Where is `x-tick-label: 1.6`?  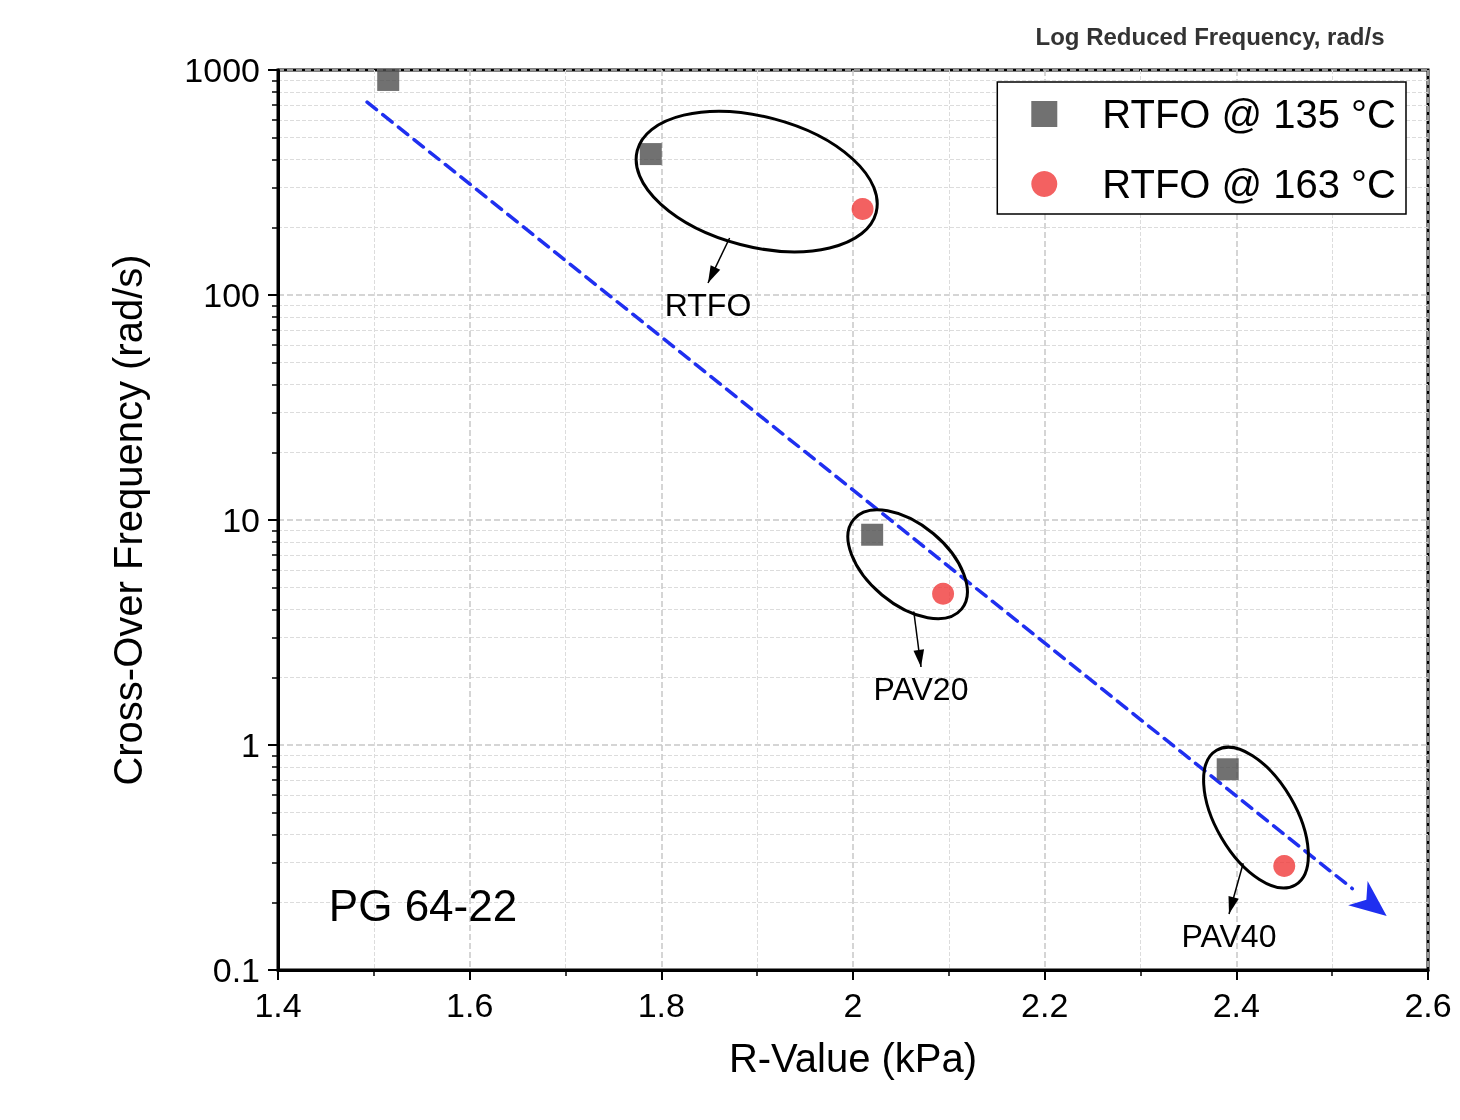
x-tick-label: 1.6 is located at coordinates (470, 1005).